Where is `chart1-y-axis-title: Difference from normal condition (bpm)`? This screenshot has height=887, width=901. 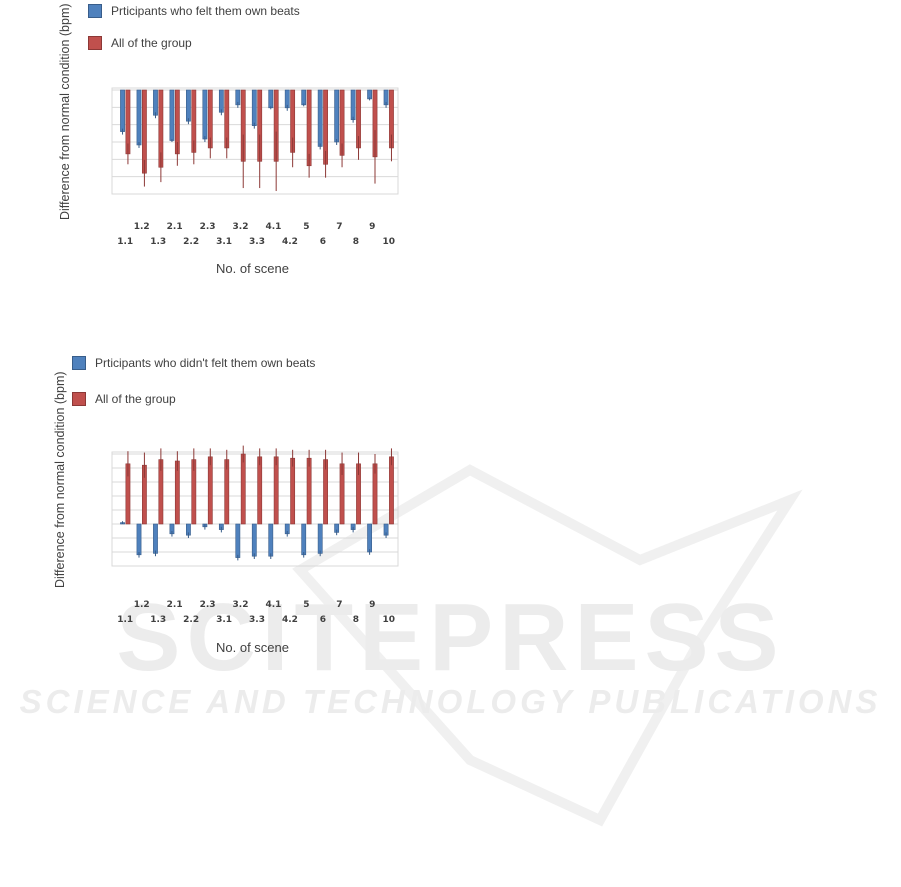
chart1-y-axis-title: Difference from normal condition (bpm) is located at coordinates (65, 111).